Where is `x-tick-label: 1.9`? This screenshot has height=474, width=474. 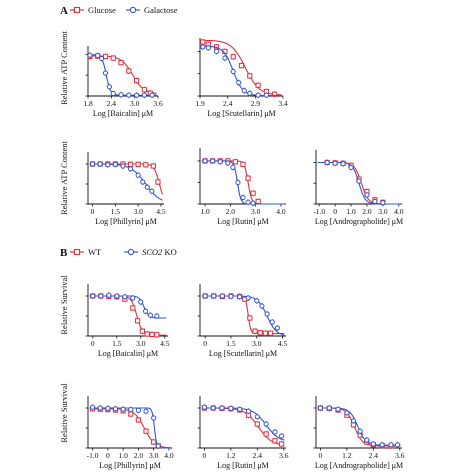 x-tick-label: 1.9 is located at coordinates (200, 103).